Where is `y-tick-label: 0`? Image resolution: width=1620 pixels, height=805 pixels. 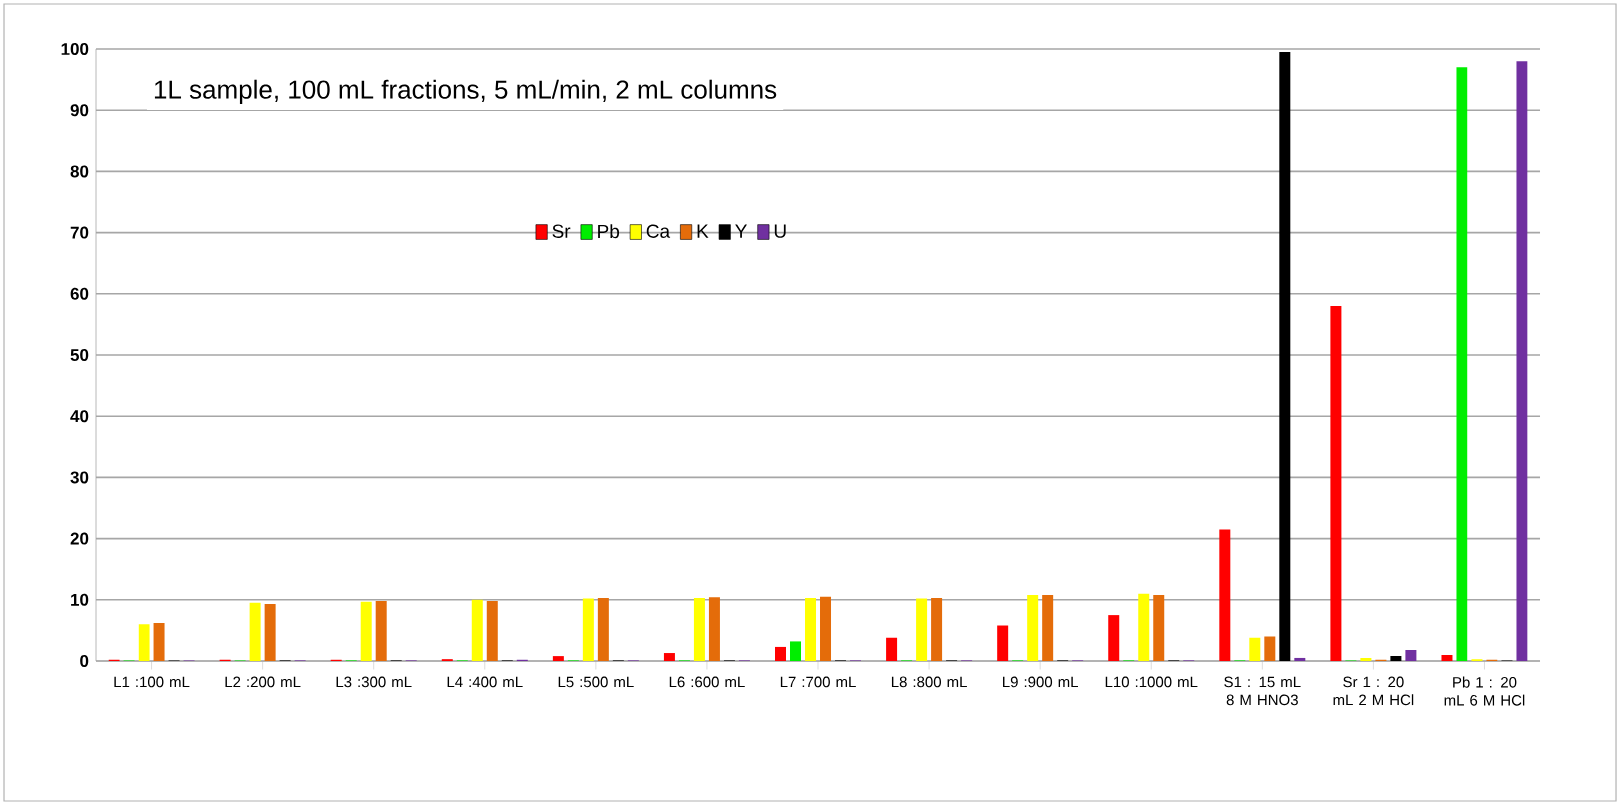 y-tick-label: 0 is located at coordinates (84, 661).